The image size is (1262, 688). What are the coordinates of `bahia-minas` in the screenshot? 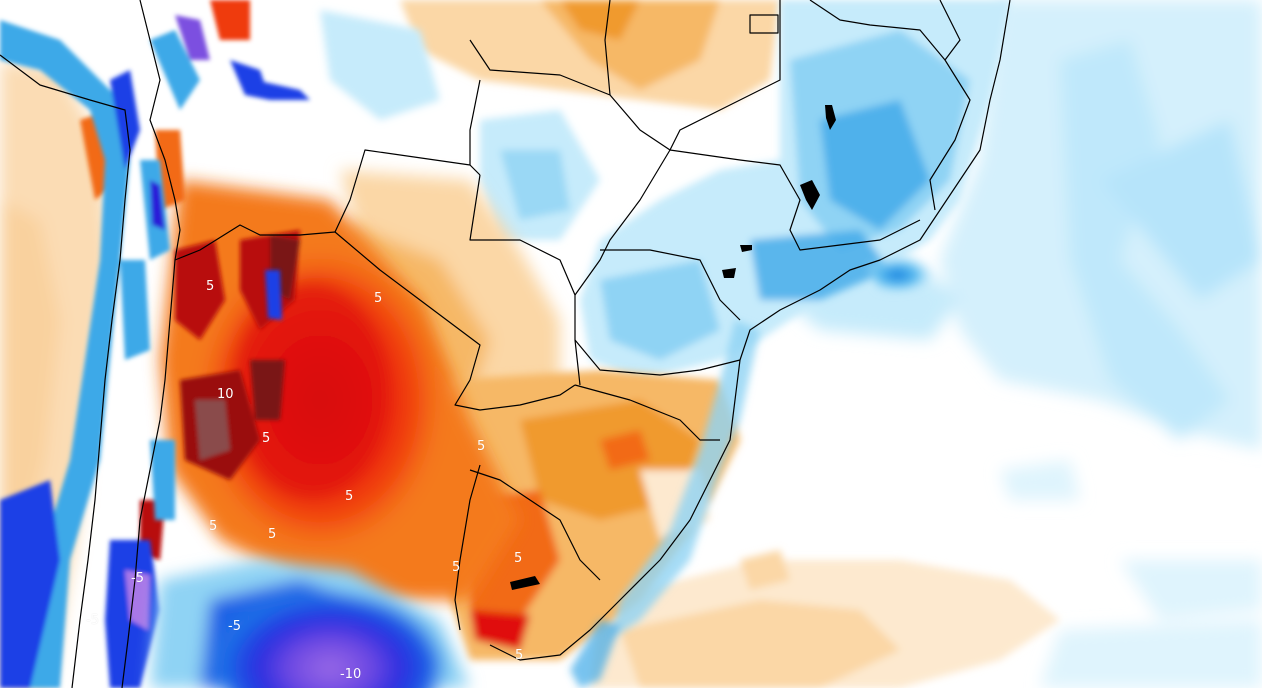 It's located at (877, 30).